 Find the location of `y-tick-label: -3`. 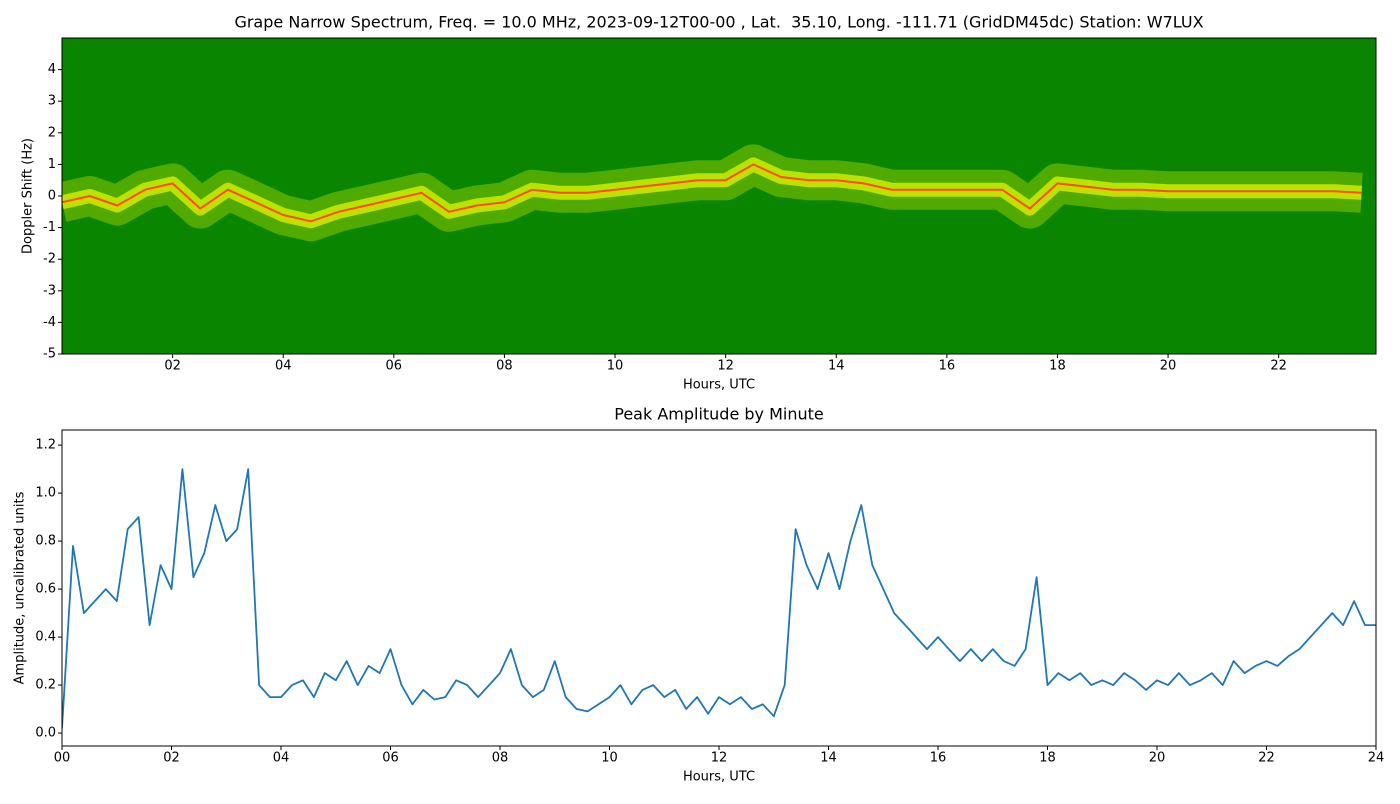

y-tick-label: -3 is located at coordinates (49, 290).